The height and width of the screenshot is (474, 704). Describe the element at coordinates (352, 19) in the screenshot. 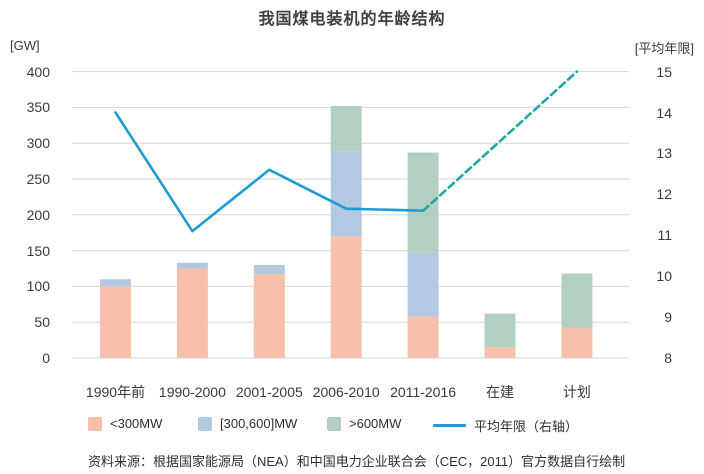

I see `chart-title: 我国煤电装机的年龄结构` at that location.